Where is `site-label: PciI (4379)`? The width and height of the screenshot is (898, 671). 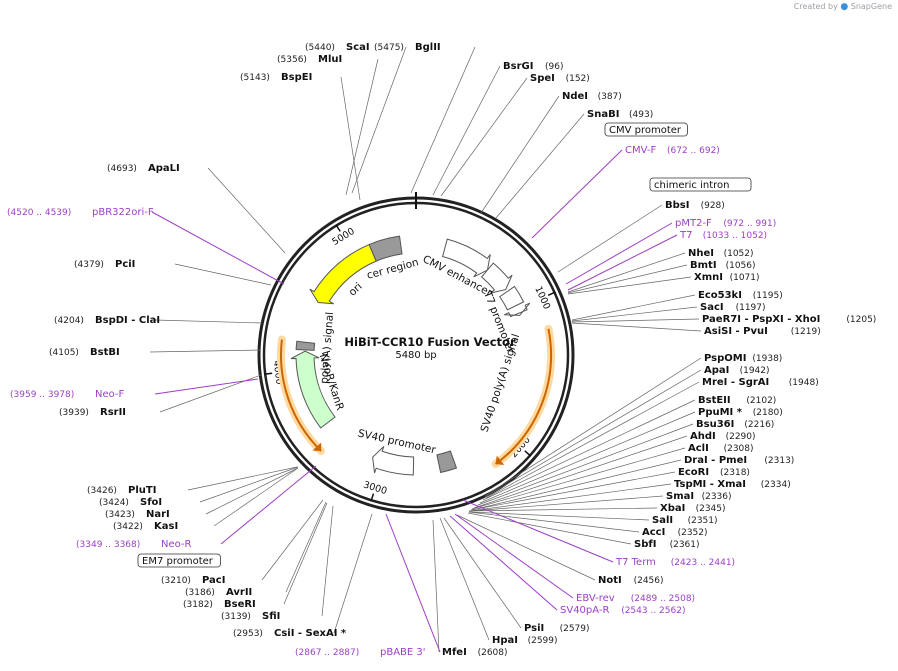 site-label: PciI (4379) is located at coordinates (104, 264).